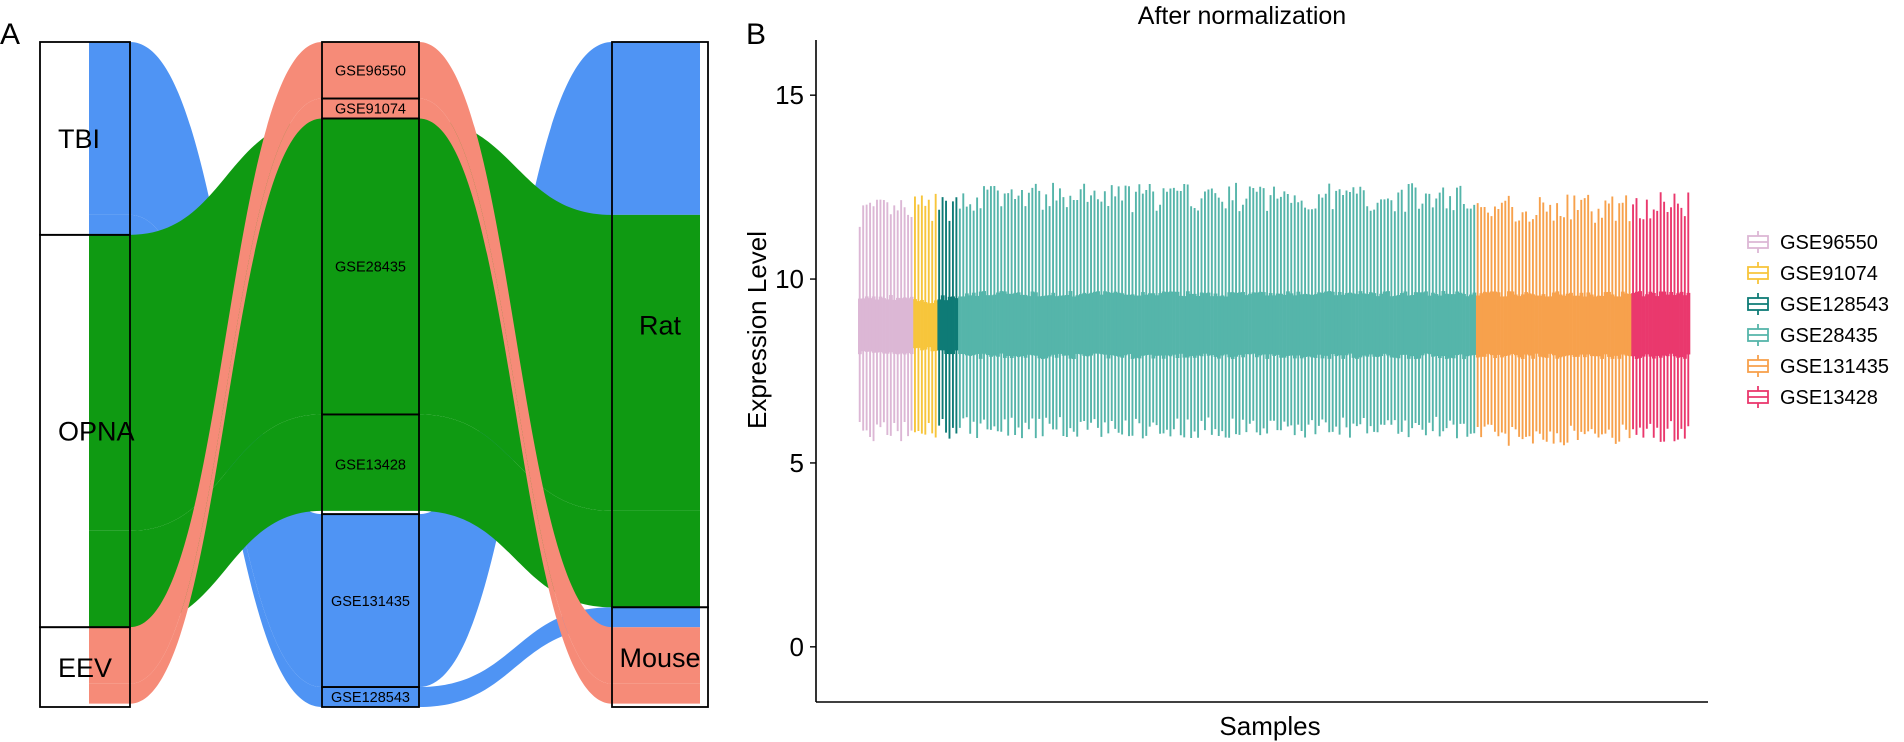  What do you see at coordinates (789, 279) in the screenshot?
I see `y-tick-label: 10` at bounding box center [789, 279].